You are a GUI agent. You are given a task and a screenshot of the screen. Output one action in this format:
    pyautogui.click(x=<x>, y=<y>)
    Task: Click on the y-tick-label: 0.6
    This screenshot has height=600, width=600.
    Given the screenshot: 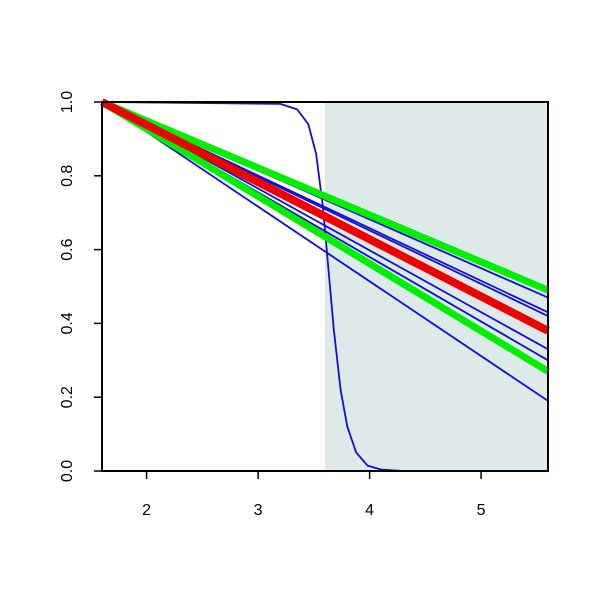 What is the action you would take?
    pyautogui.click(x=67, y=249)
    